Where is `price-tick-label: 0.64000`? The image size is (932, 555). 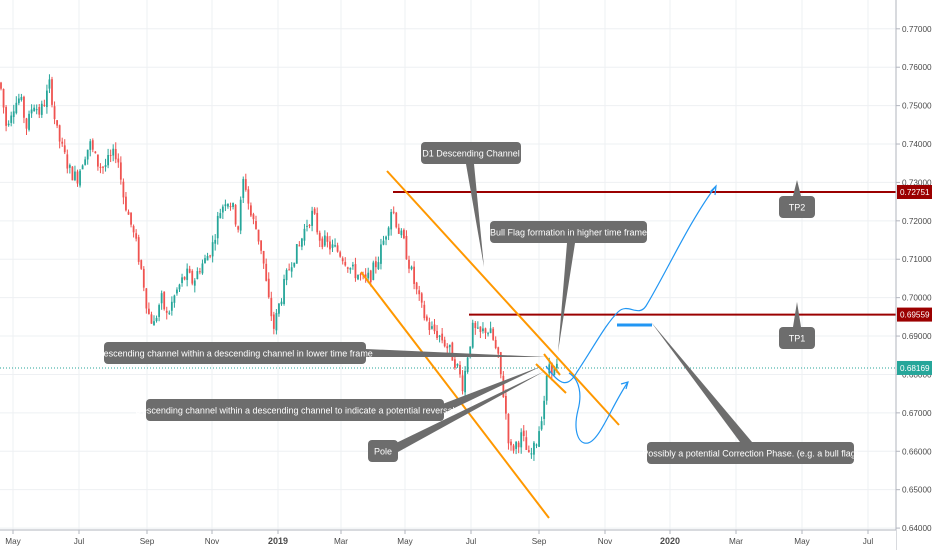
price-tick-label: 0.64000 is located at coordinates (917, 528).